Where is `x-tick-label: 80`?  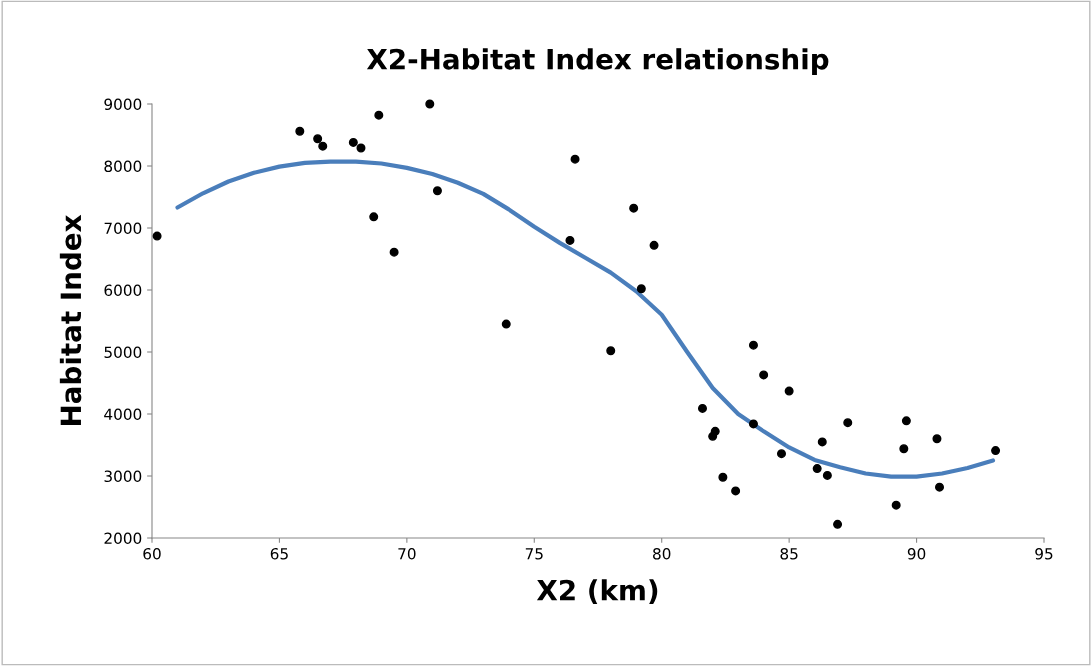
x-tick-label: 80 is located at coordinates (662, 553).